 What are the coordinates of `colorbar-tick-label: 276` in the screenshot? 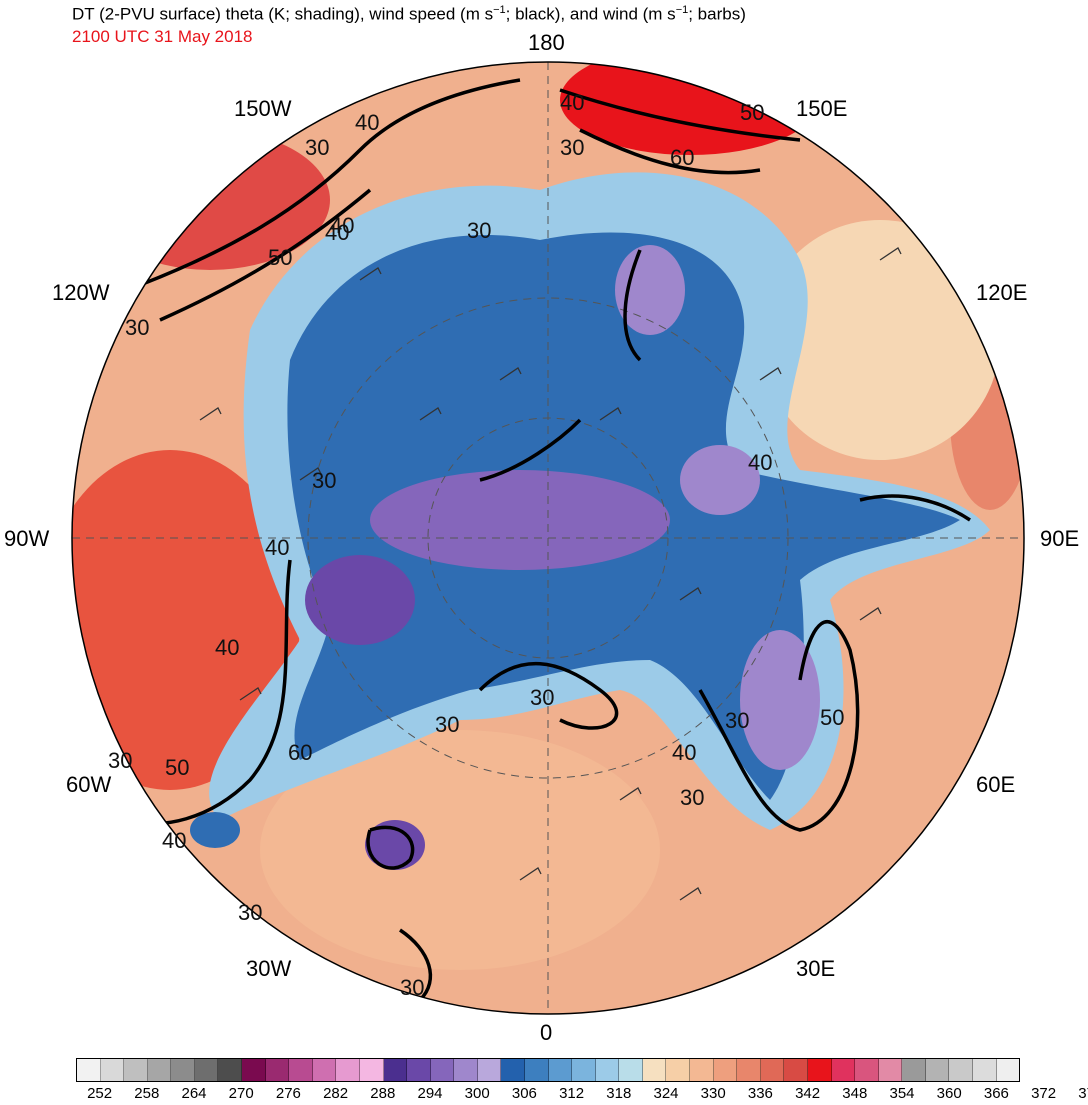 It's located at (288, 1093).